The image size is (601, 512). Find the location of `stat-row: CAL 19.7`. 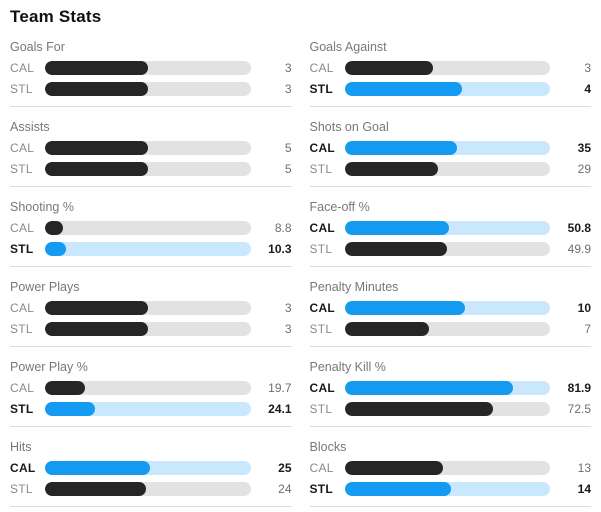

stat-row: CAL 19.7 is located at coordinates (151, 388).